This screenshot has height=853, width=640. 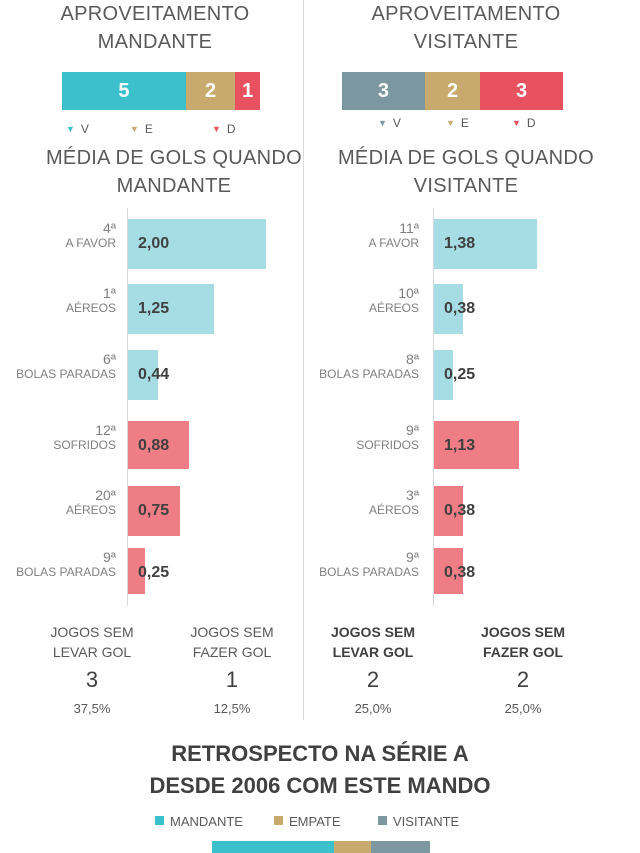 What do you see at coordinates (154, 445) in the screenshot?
I see `bar-value-label: 0,88` at bounding box center [154, 445].